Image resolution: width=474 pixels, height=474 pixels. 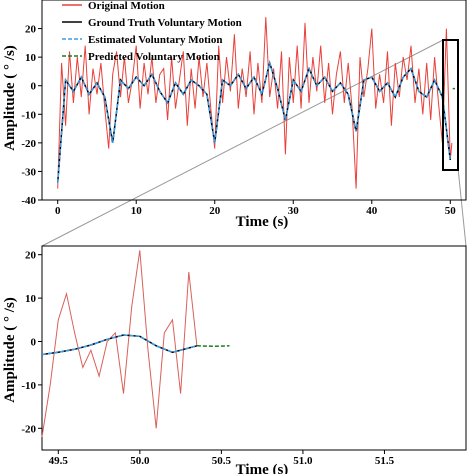 I want to click on top-x-tick-label: 0, so click(x=58, y=211).